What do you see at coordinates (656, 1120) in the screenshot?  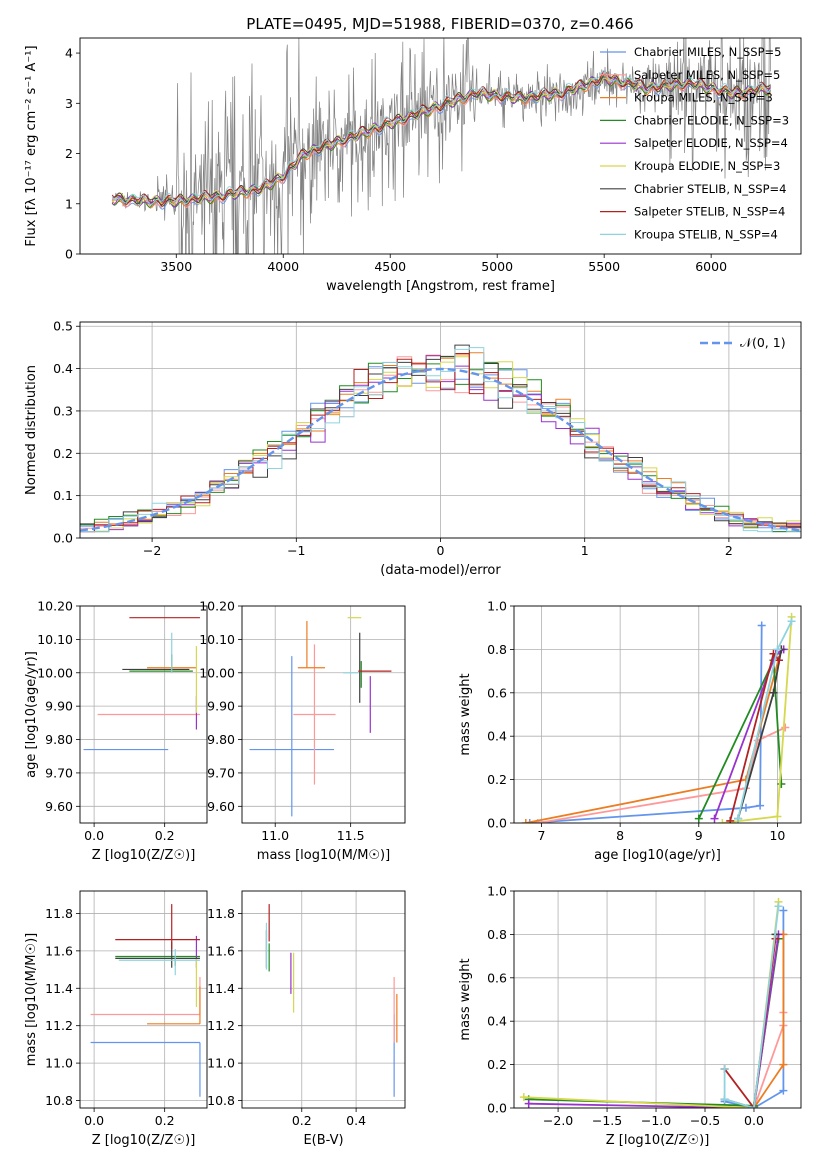 I see `x-tick-label: −1.0` at bounding box center [656, 1120].